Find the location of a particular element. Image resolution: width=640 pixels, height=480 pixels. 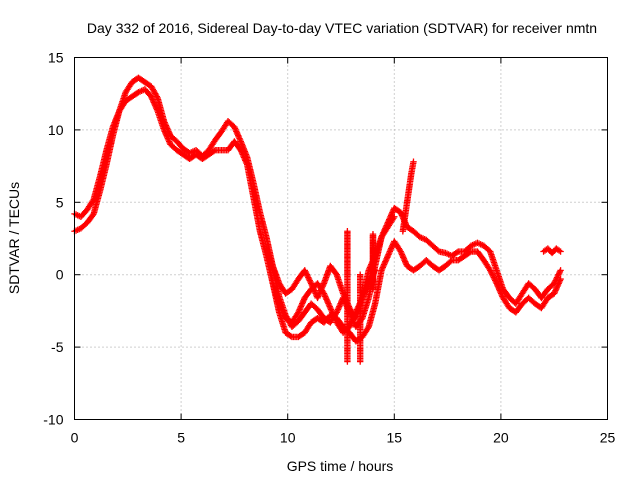

y-tick-label: -10 is located at coordinates (53, 420).